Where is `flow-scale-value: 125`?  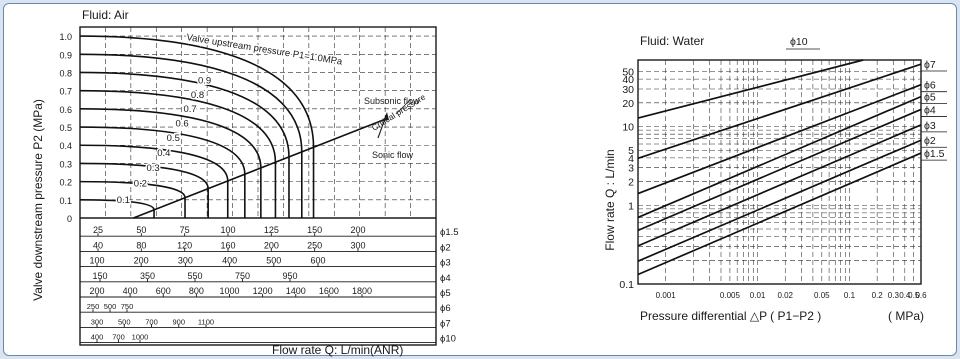
flow-scale-value: 125 is located at coordinates (271, 230).